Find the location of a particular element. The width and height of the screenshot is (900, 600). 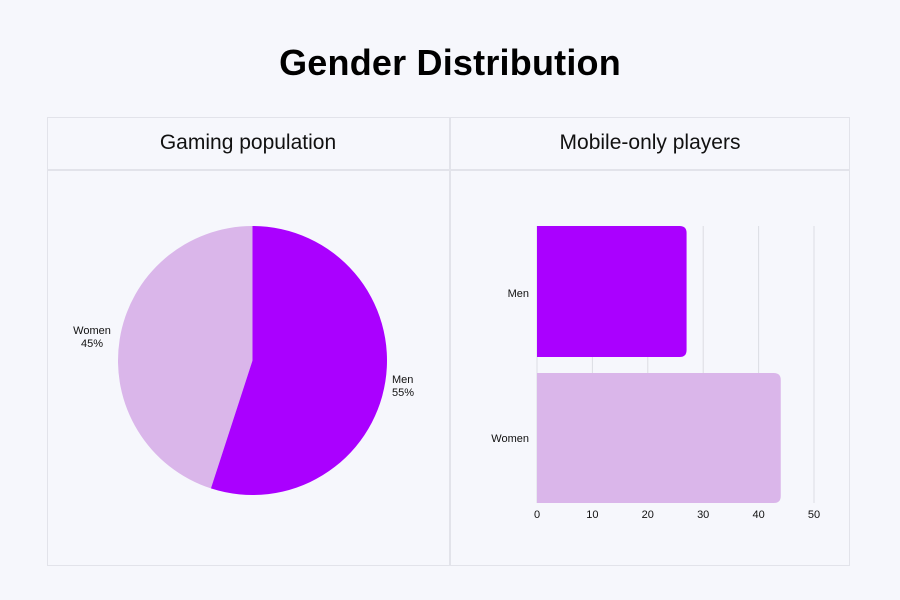

page-title: Gender Distribution is located at coordinates (450, 62).